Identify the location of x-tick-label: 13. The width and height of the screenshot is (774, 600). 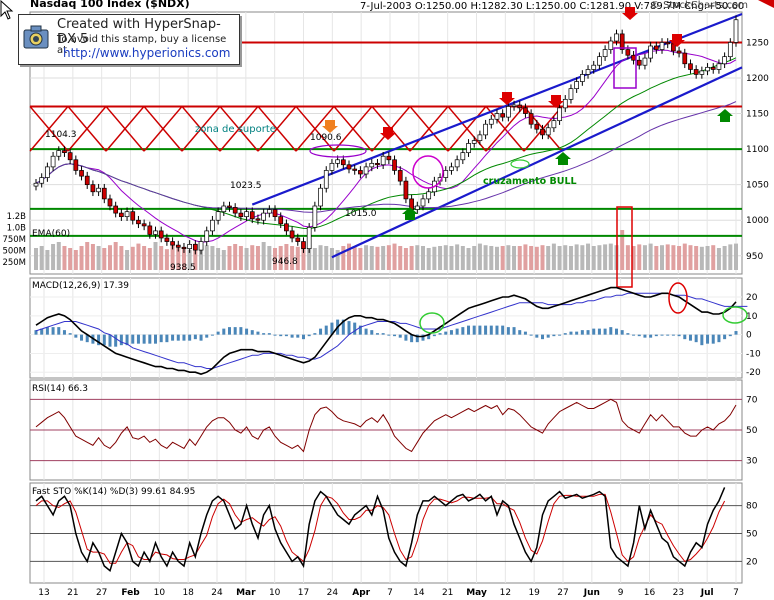
(43, 593).